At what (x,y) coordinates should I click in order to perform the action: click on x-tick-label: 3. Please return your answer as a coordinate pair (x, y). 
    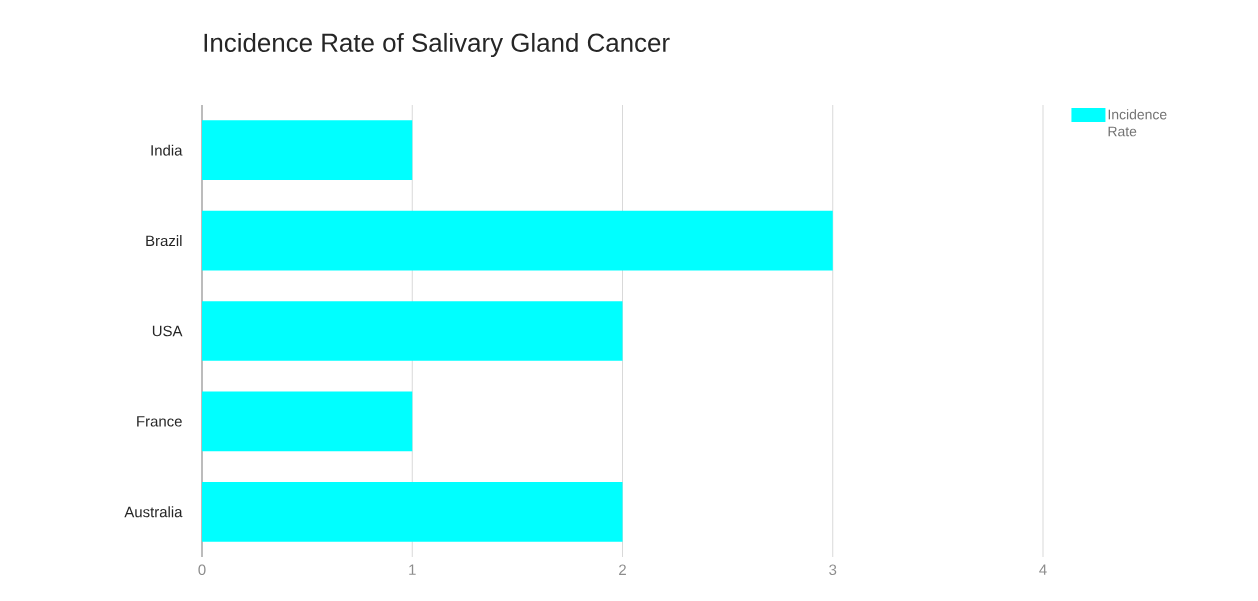
    Looking at the image, I should click on (833, 570).